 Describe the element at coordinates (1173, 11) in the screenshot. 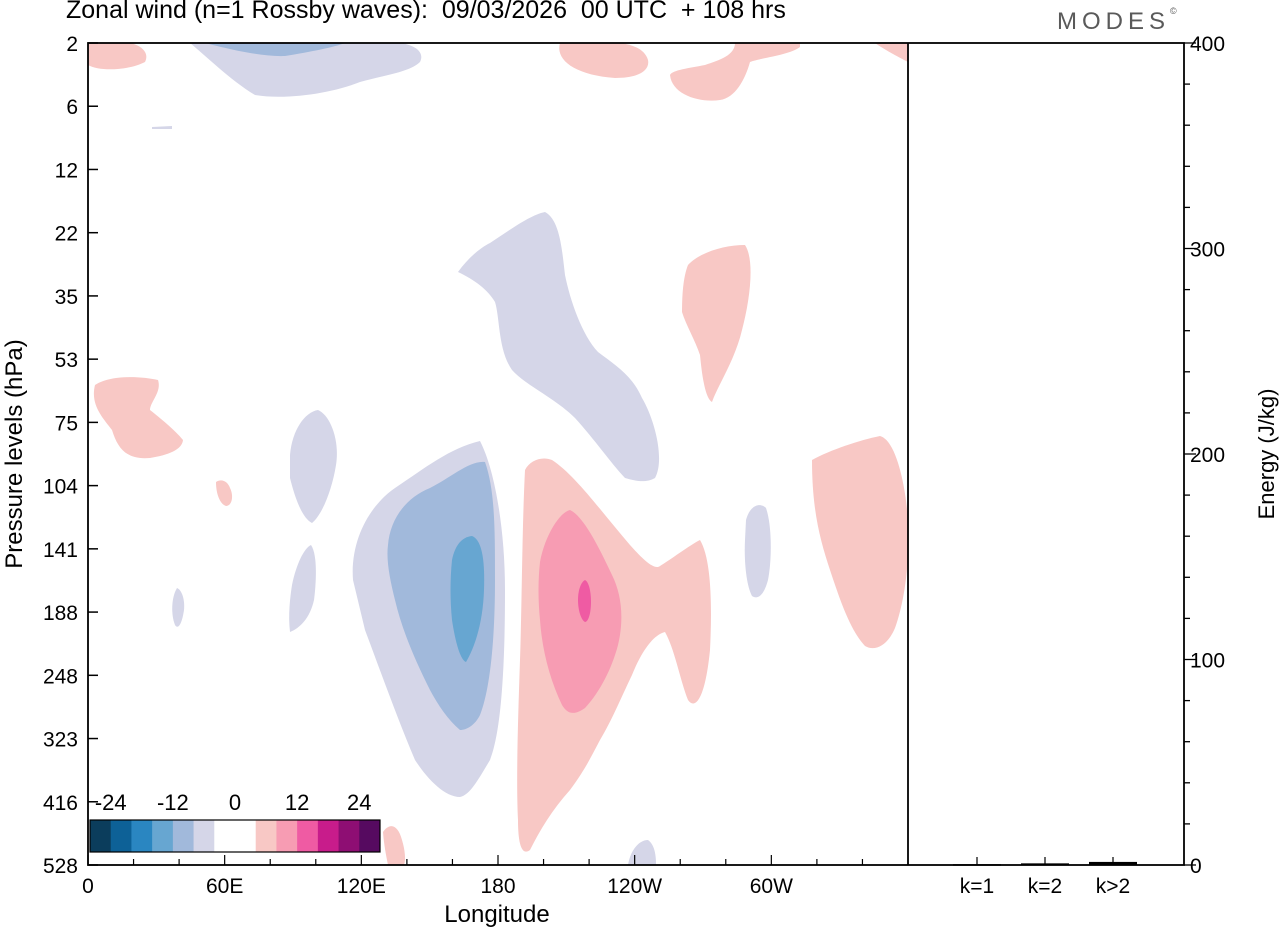

I see `logo-mark: ©` at that location.